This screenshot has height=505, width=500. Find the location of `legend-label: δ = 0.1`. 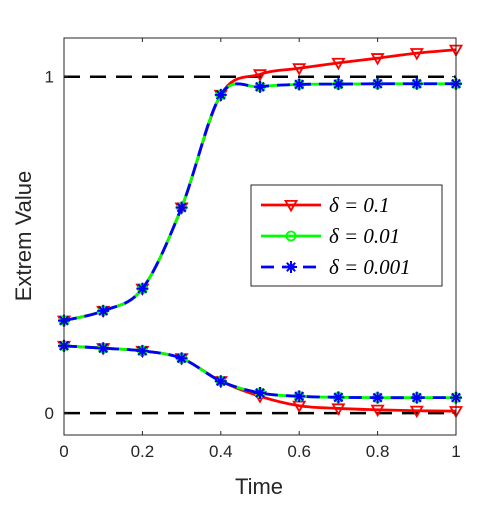

legend-label: δ = 0.1 is located at coordinates (359, 205).